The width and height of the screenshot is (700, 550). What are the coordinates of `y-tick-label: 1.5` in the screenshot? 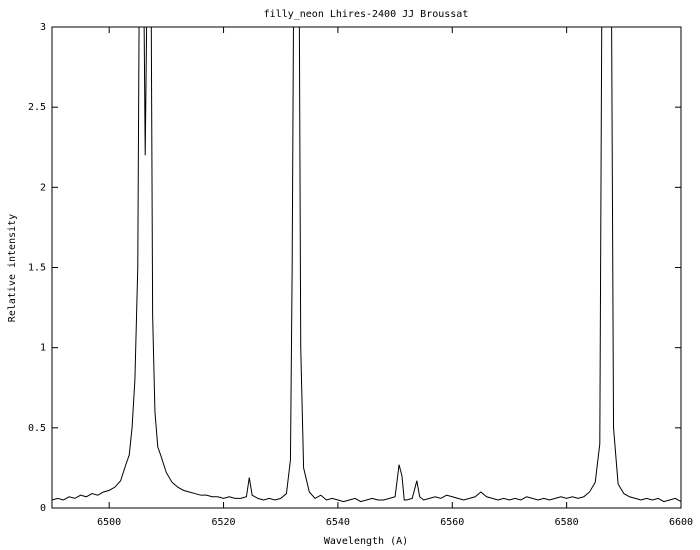 It's located at (37, 268).